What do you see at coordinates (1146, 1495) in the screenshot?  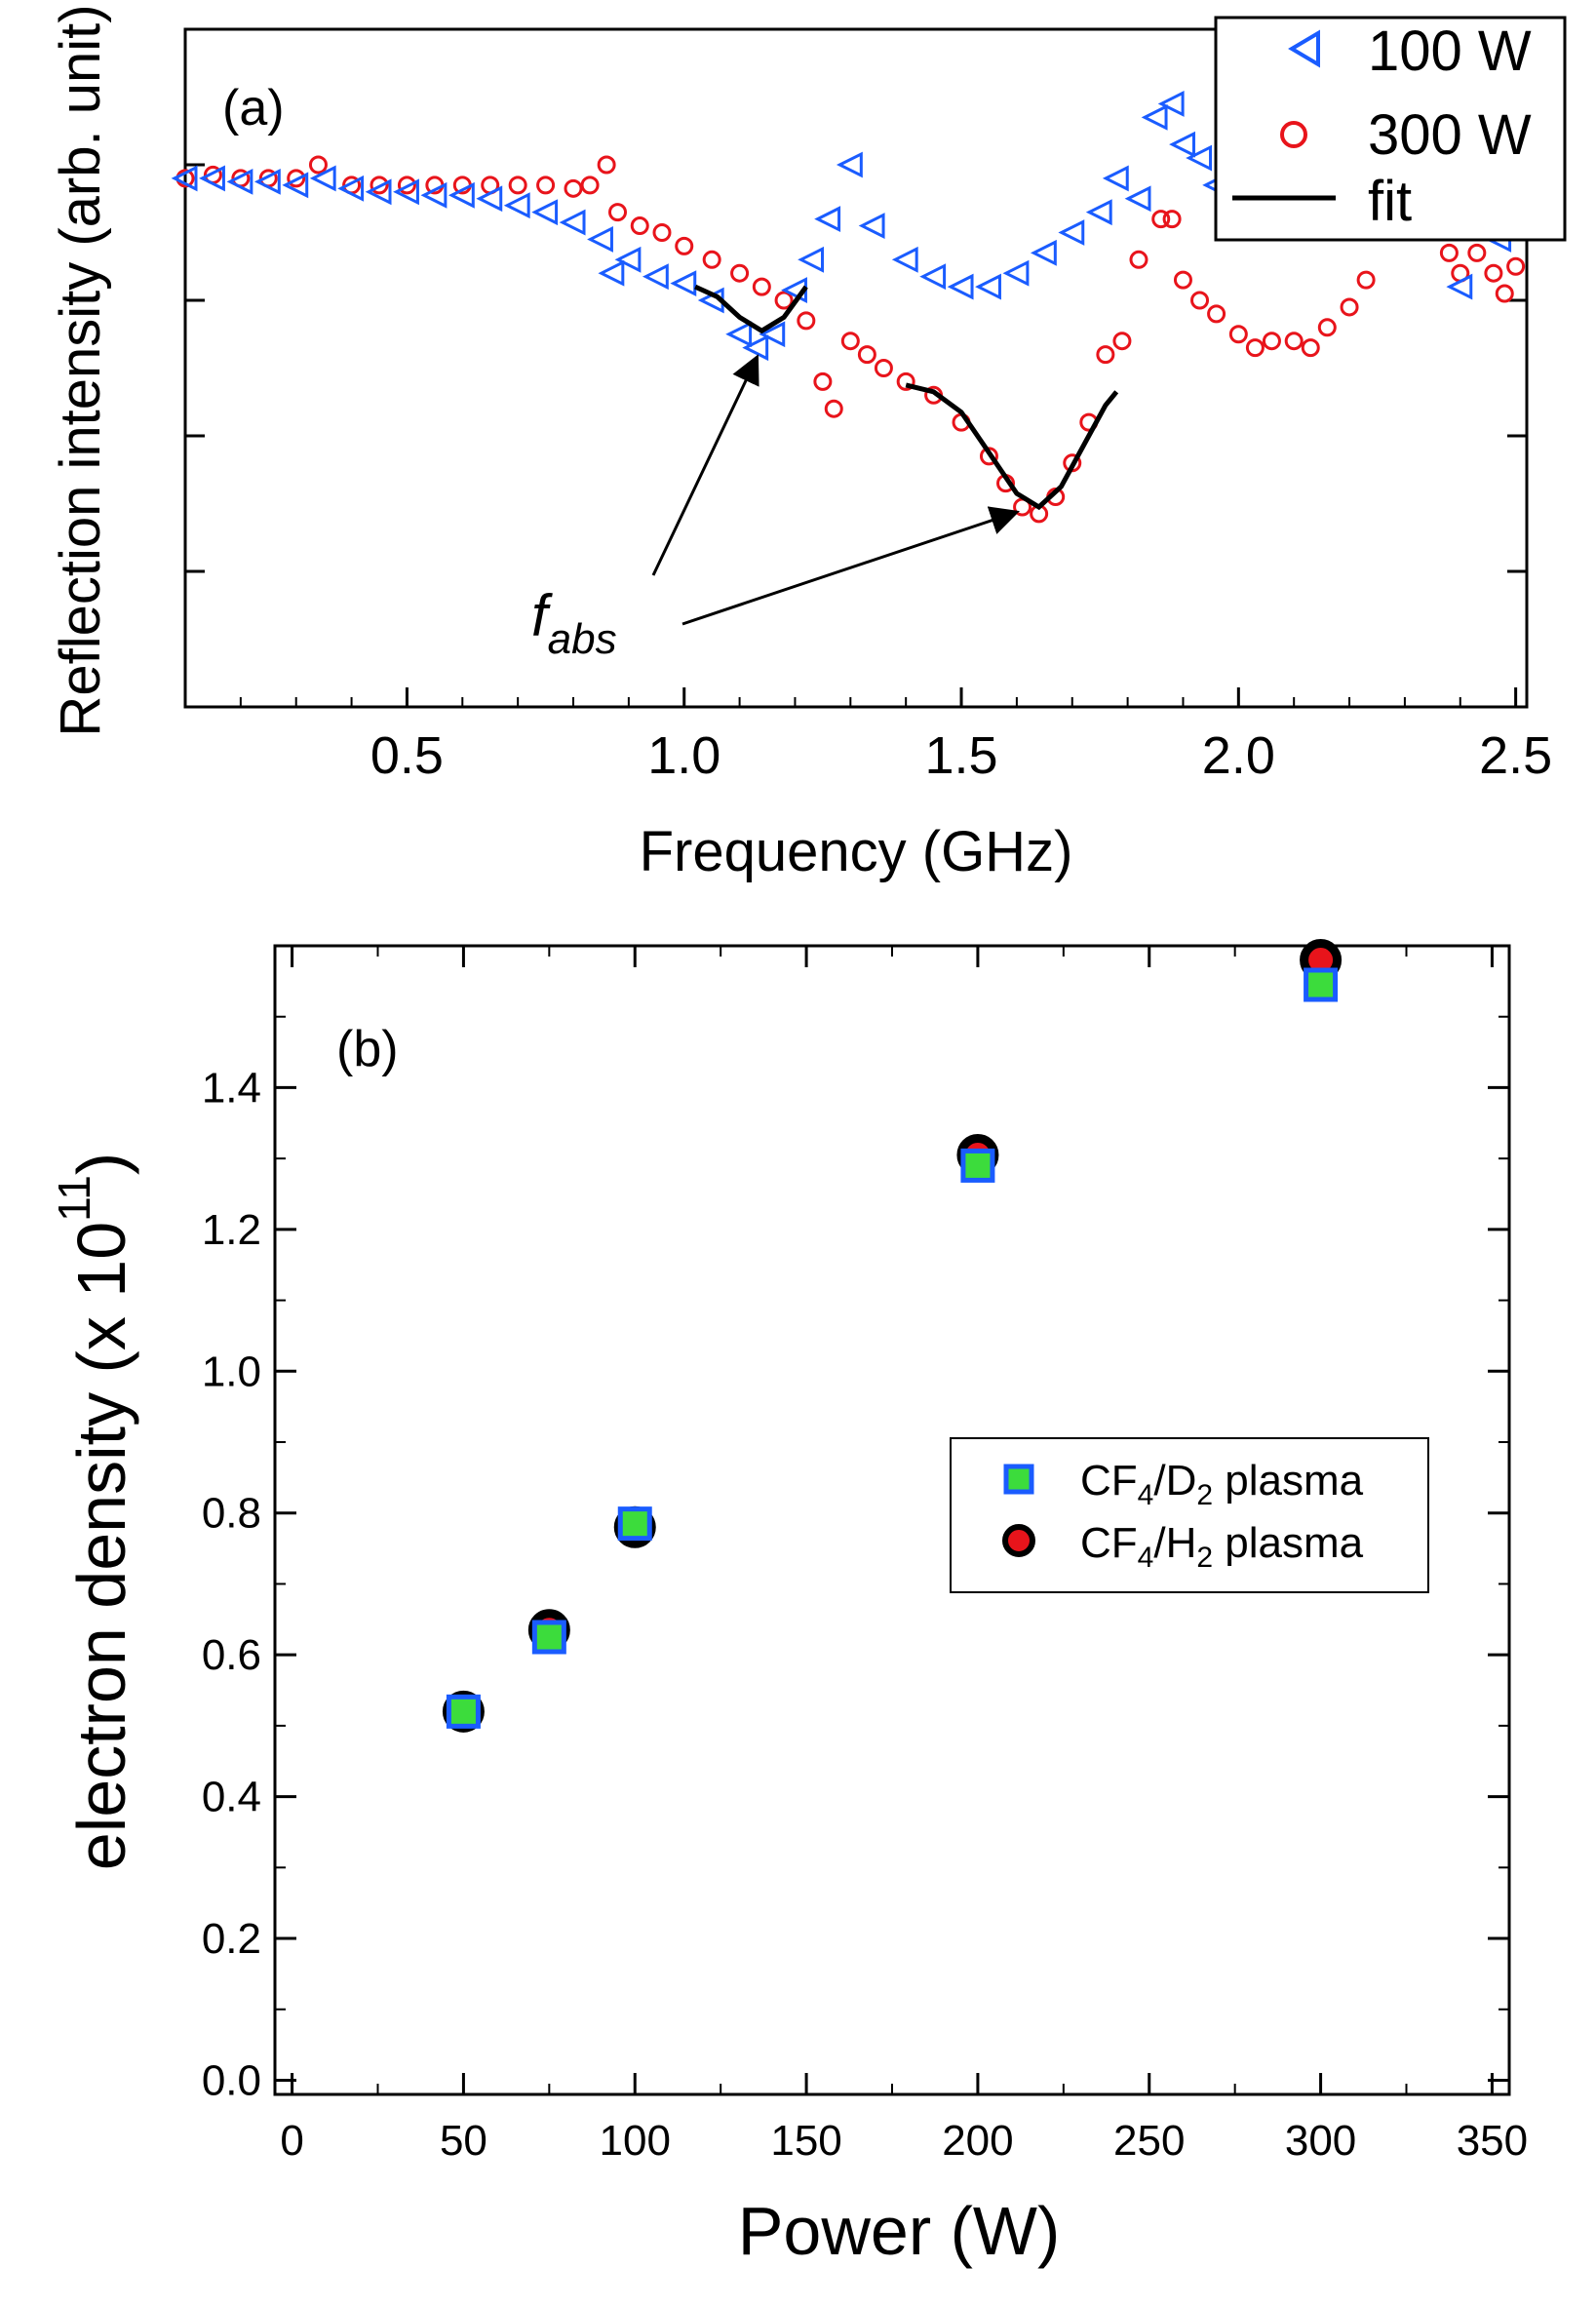 I see `legend-d2-sub1: 4` at bounding box center [1146, 1495].